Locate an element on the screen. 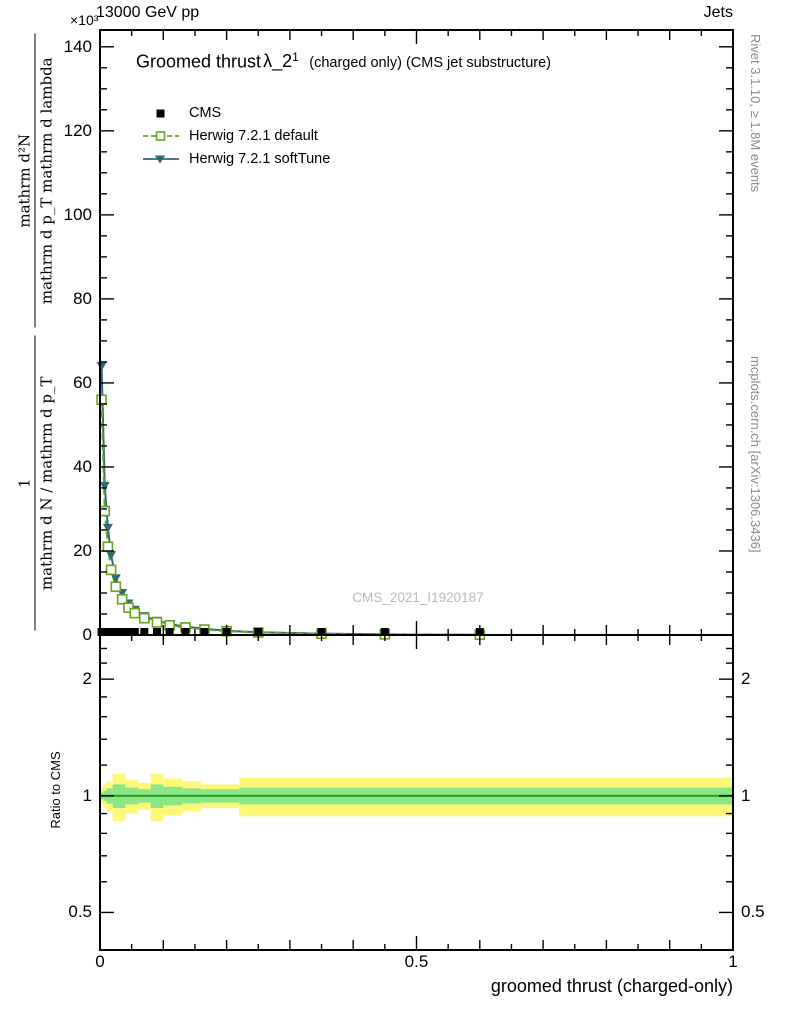  main-y-tick-label: 20 is located at coordinates (82, 550).